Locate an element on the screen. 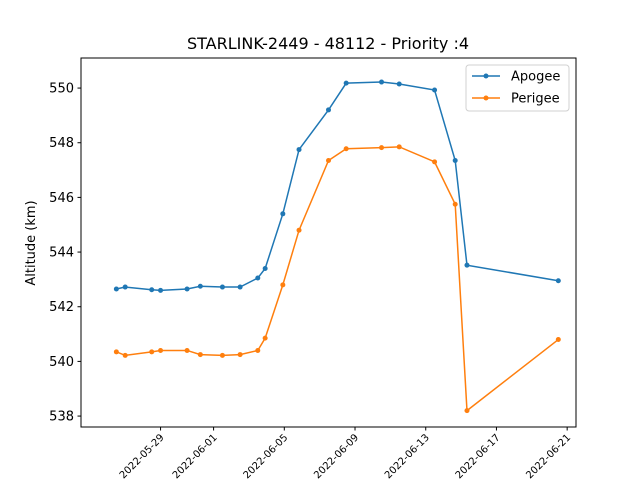 The height and width of the screenshot is (480, 640). y-tick-label: 546 is located at coordinates (61, 198).